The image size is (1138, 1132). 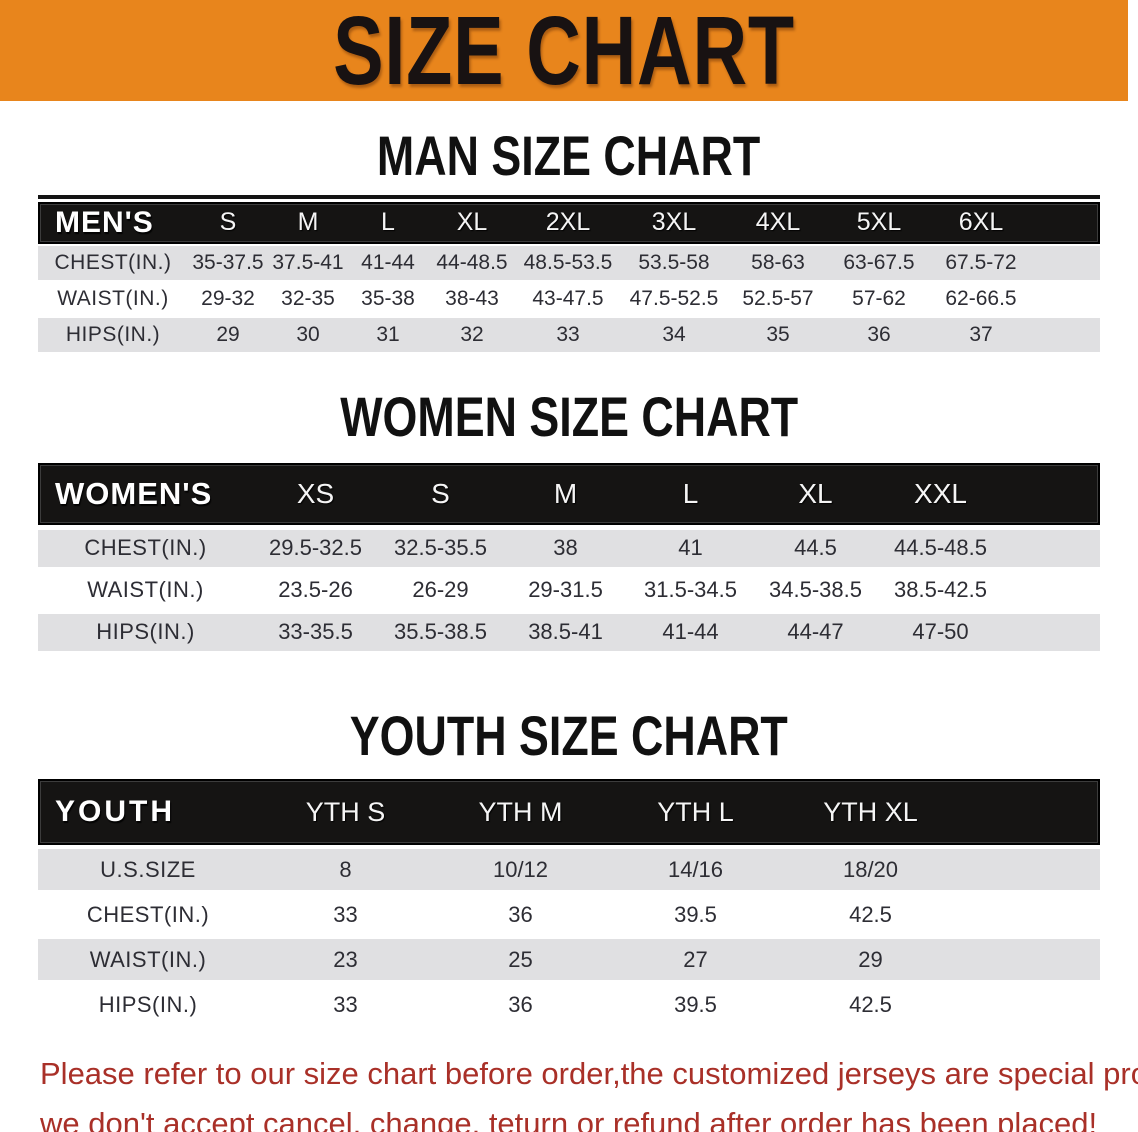 I want to click on size-value: 38, so click(x=565, y=548).